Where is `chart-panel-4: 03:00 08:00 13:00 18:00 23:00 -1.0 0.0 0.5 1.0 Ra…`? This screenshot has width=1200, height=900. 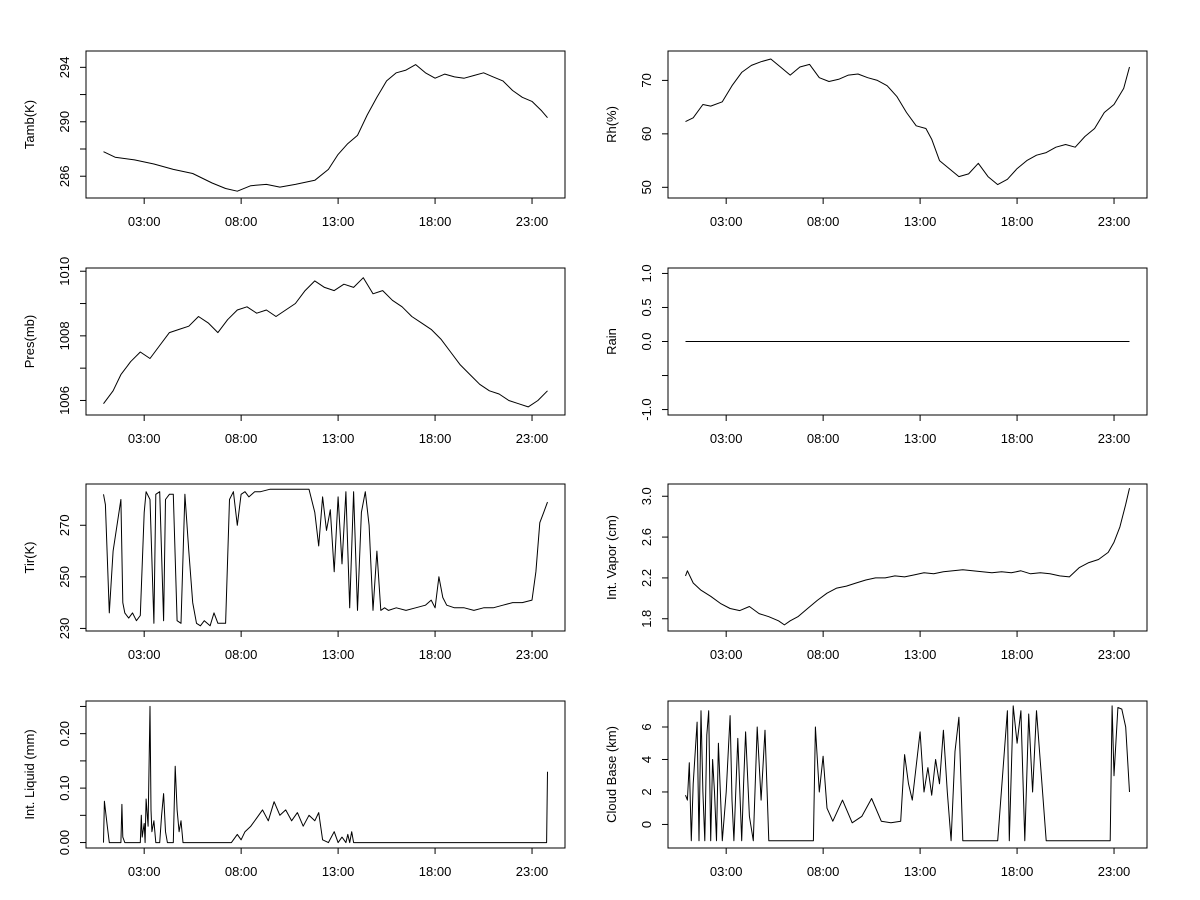 chart-panel-4: 03:00 08:00 13:00 18:00 23:00 -1.0 0.0 0.5 1.0 Ra… is located at coordinates (876, 355).